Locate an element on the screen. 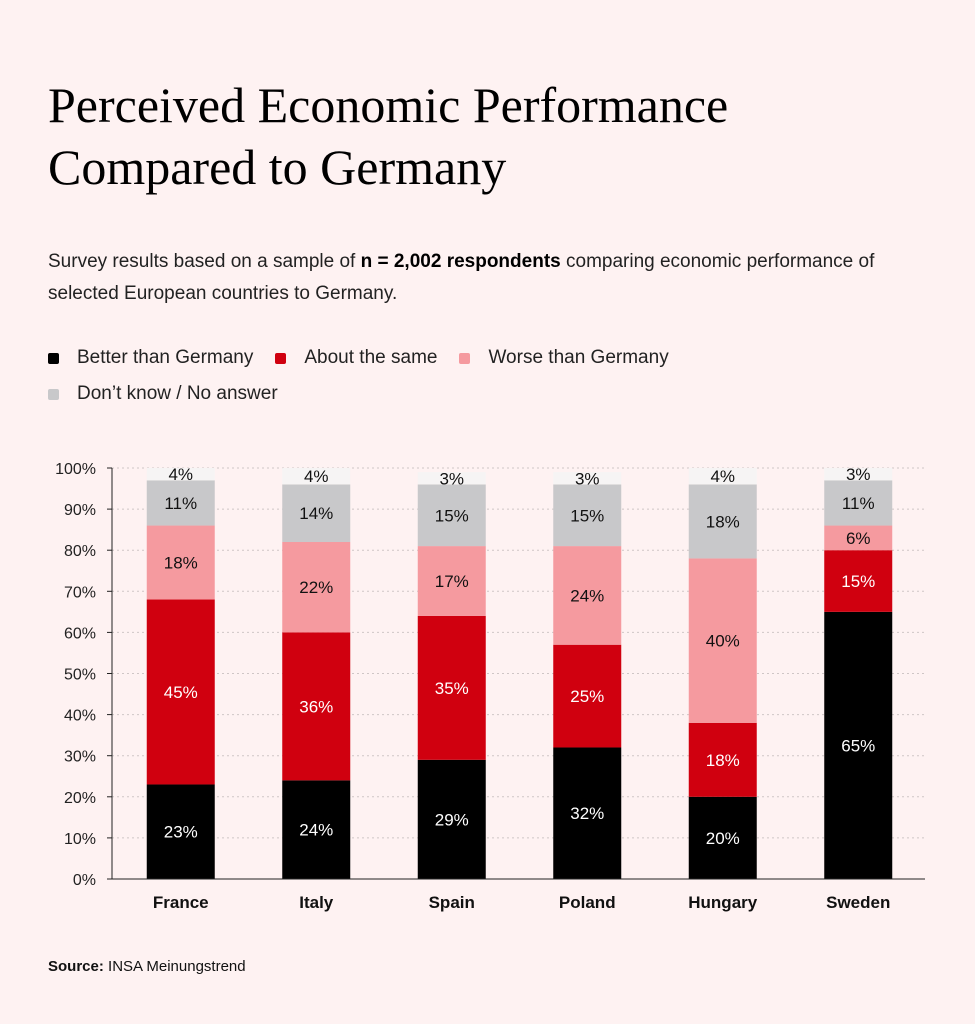 This screenshot has height=1024, width=975. data-label: 32% is located at coordinates (587, 813).